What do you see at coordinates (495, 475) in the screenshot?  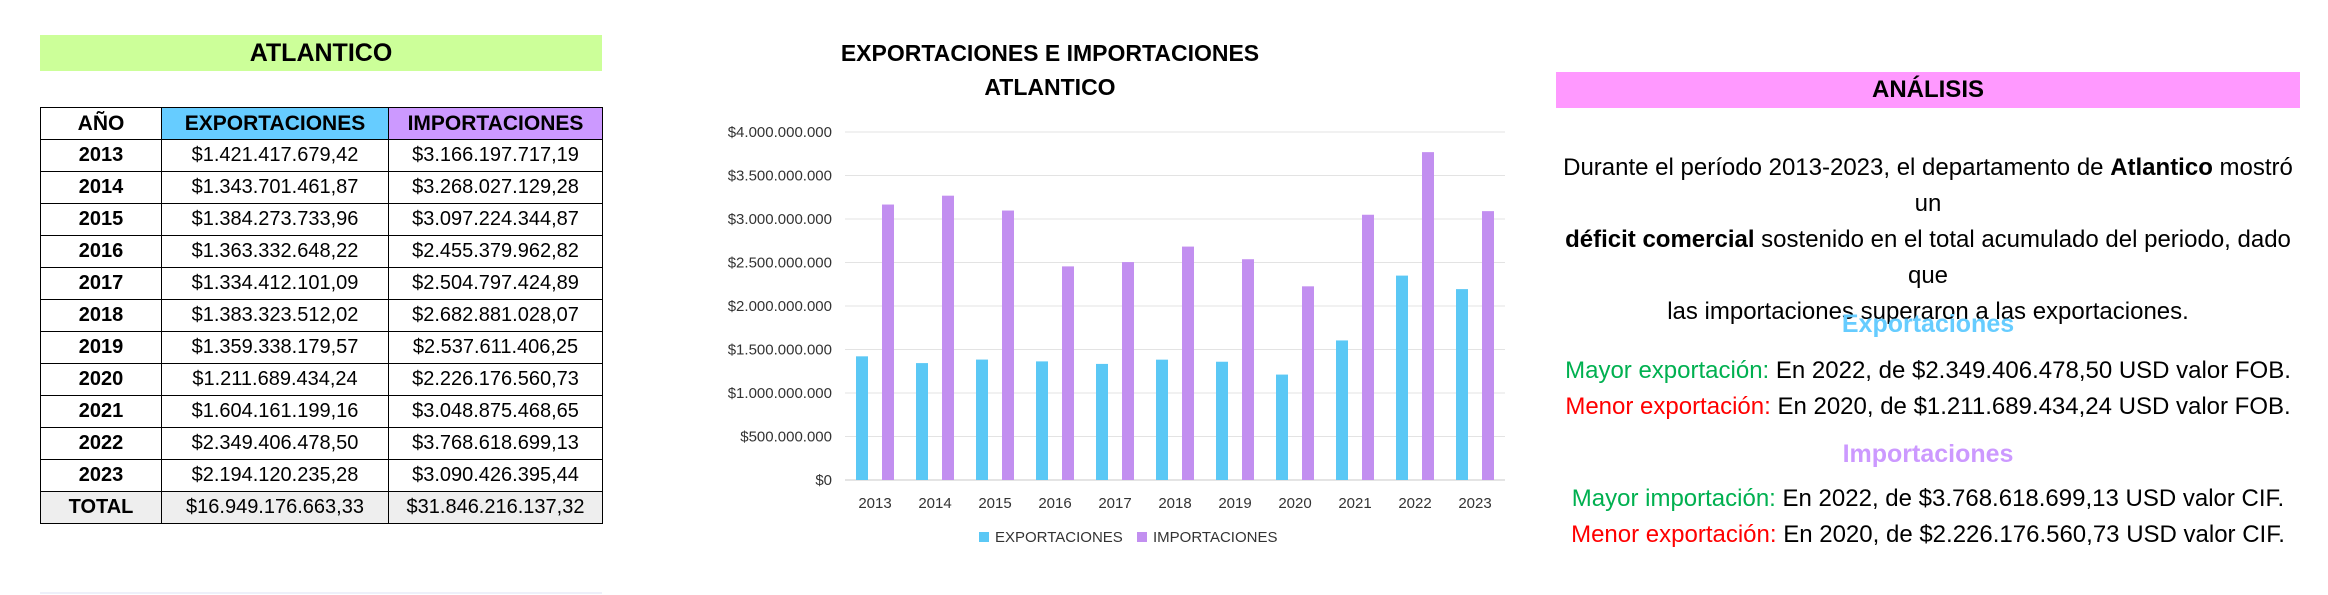 I see `cell-imports: $3.090.426.395,44` at bounding box center [495, 475].